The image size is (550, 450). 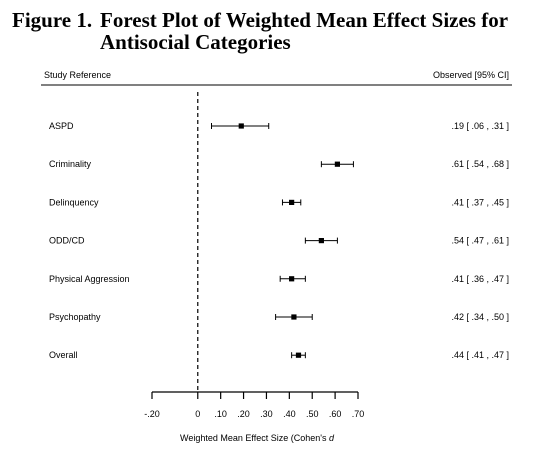 What do you see at coordinates (279, 279) in the screenshot?
I see `forest-row: Physical Aggression .41 [ .36 , .47 ]` at bounding box center [279, 279].